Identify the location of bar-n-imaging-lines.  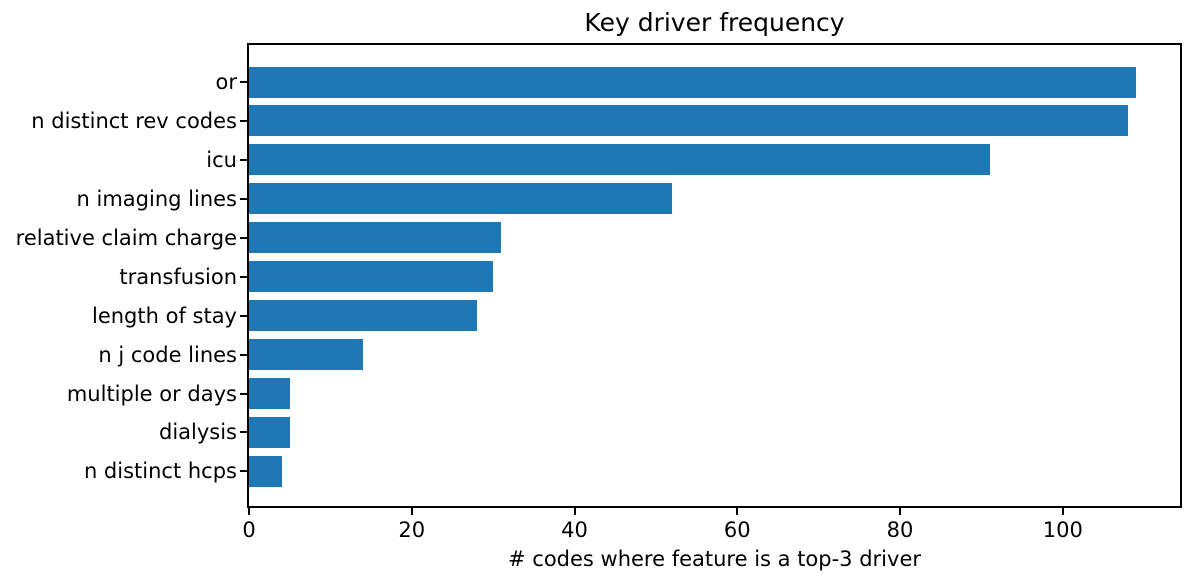
(461, 199).